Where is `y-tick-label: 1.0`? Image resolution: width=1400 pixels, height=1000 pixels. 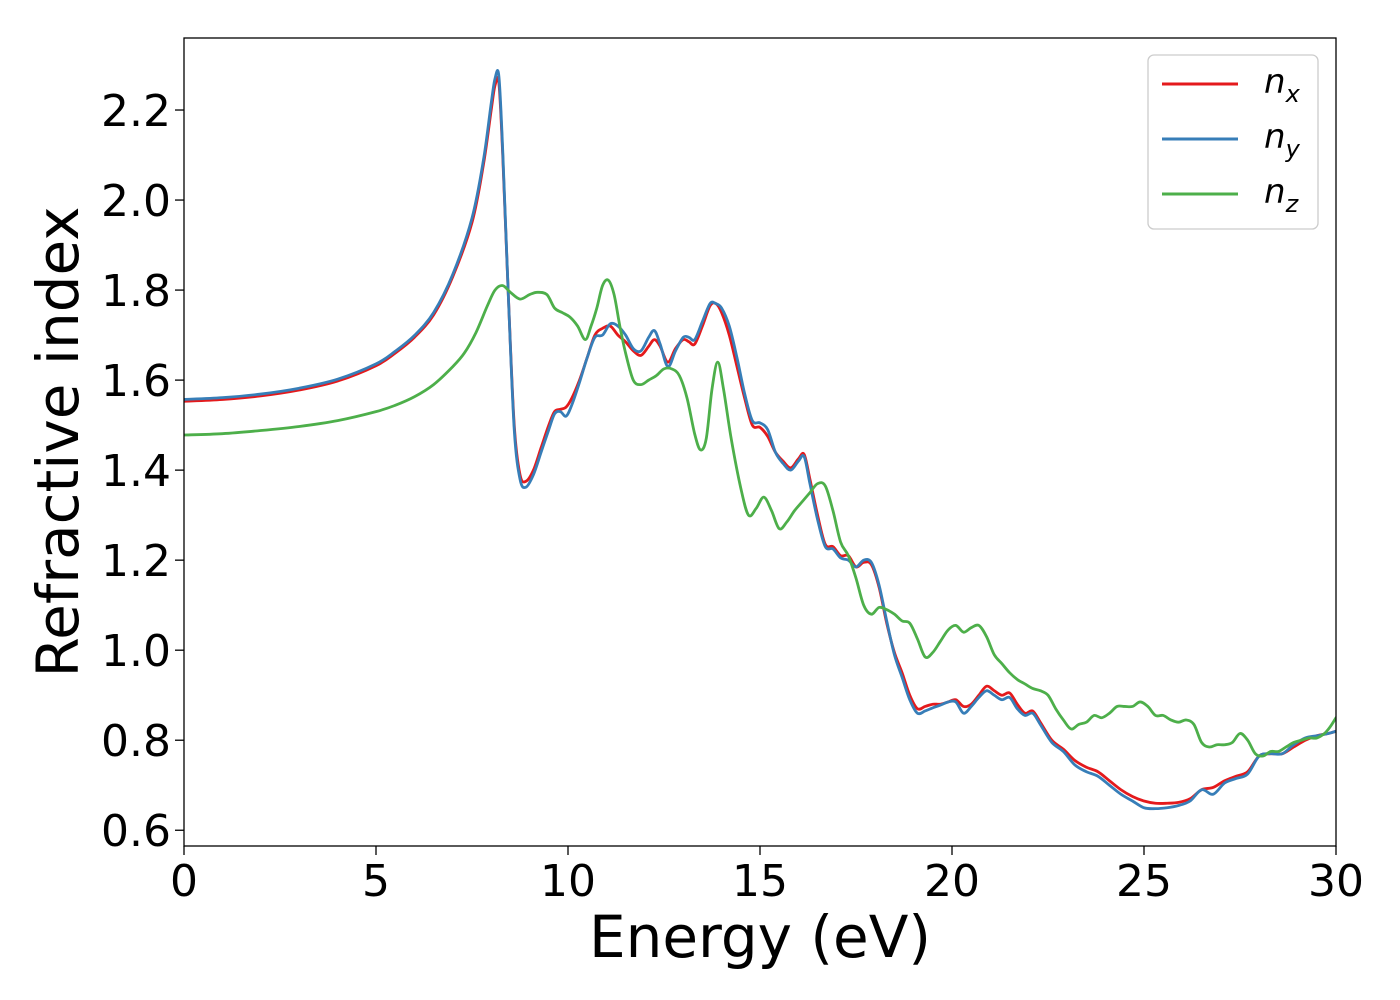
y-tick-label: 1.0 is located at coordinates (136, 651).